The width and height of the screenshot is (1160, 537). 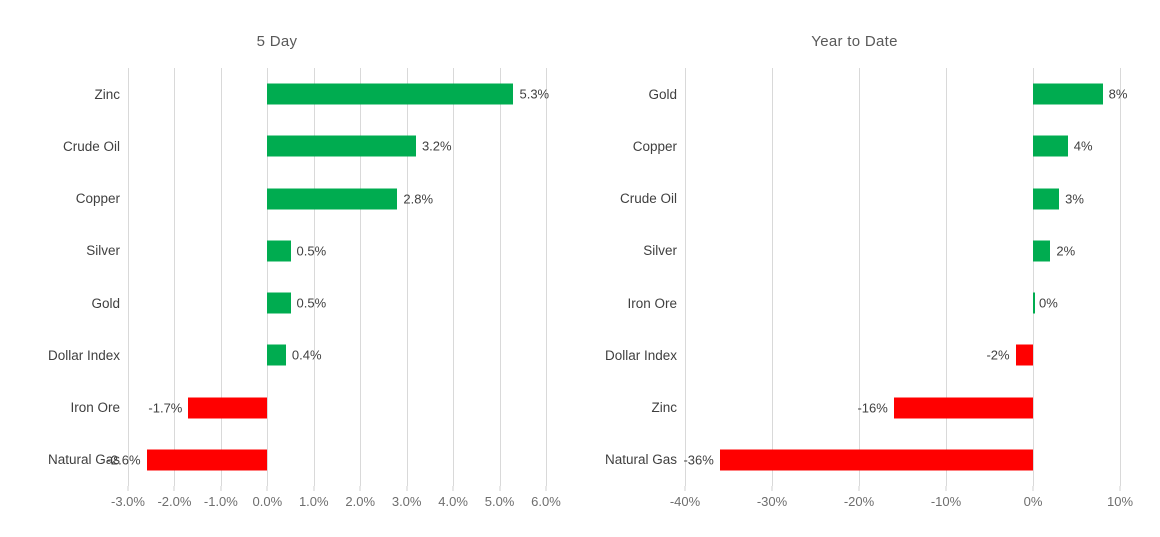 I want to click on x-tick-label: 1.0%, so click(x=313, y=501).